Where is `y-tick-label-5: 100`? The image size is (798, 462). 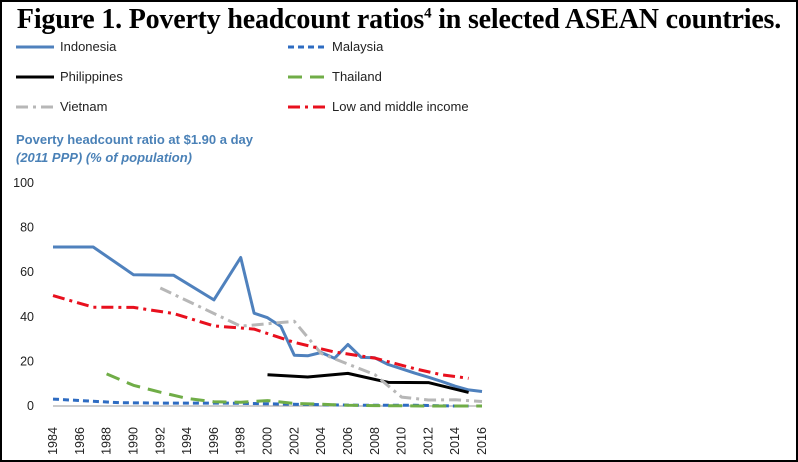 y-tick-label-5: 100 is located at coordinates (23, 183).